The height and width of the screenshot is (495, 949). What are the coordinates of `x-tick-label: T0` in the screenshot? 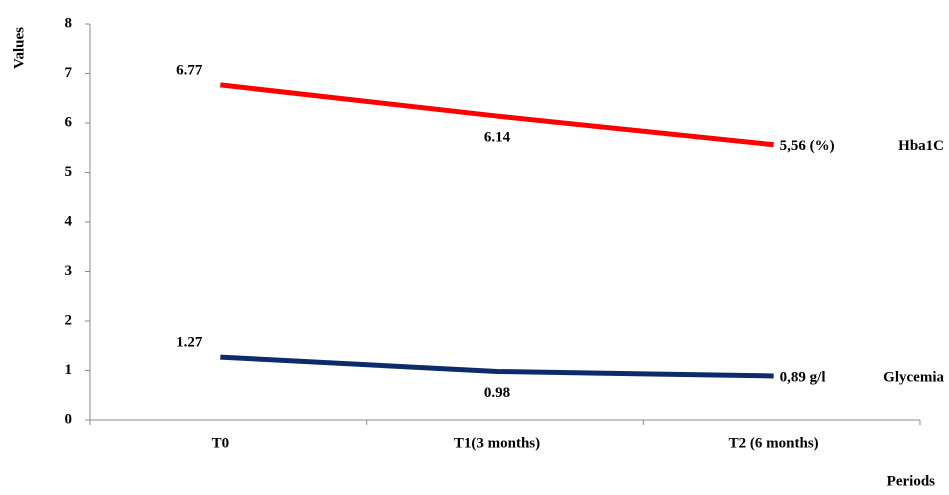 It's located at (221, 443).